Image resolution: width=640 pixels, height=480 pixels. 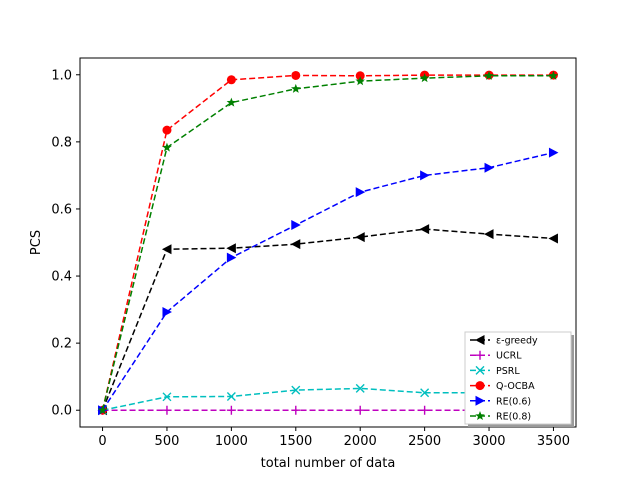 I want to click on legend: ε-greedy UCRL PSRL Q-OCBA RE(0.6) RE(0.8), so click(x=519, y=379).